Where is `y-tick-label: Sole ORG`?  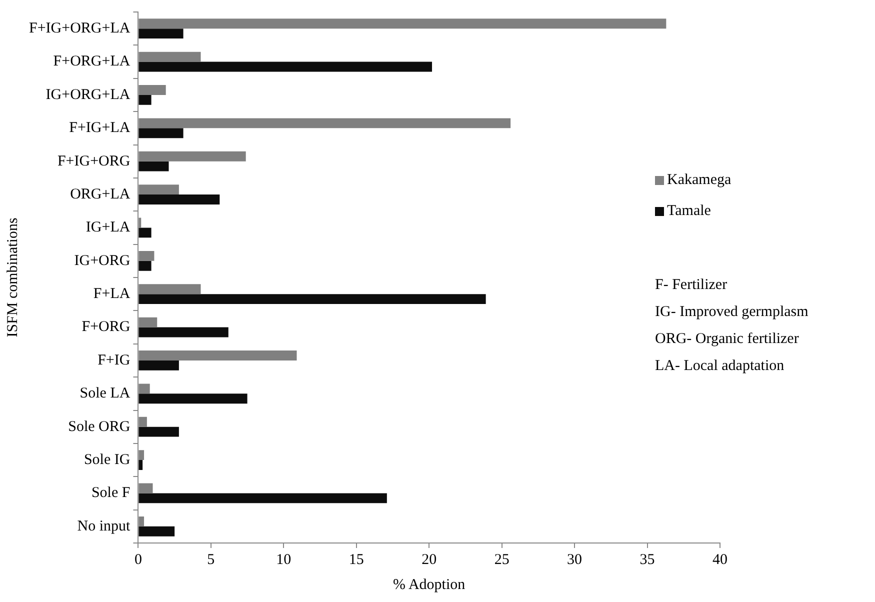 y-tick-label: Sole ORG is located at coordinates (99, 426).